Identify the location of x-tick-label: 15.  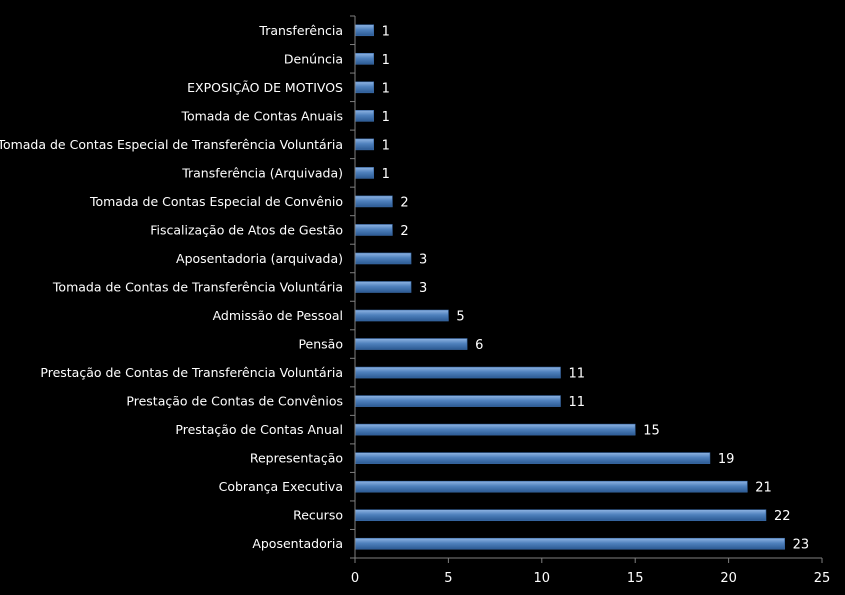
(635, 578).